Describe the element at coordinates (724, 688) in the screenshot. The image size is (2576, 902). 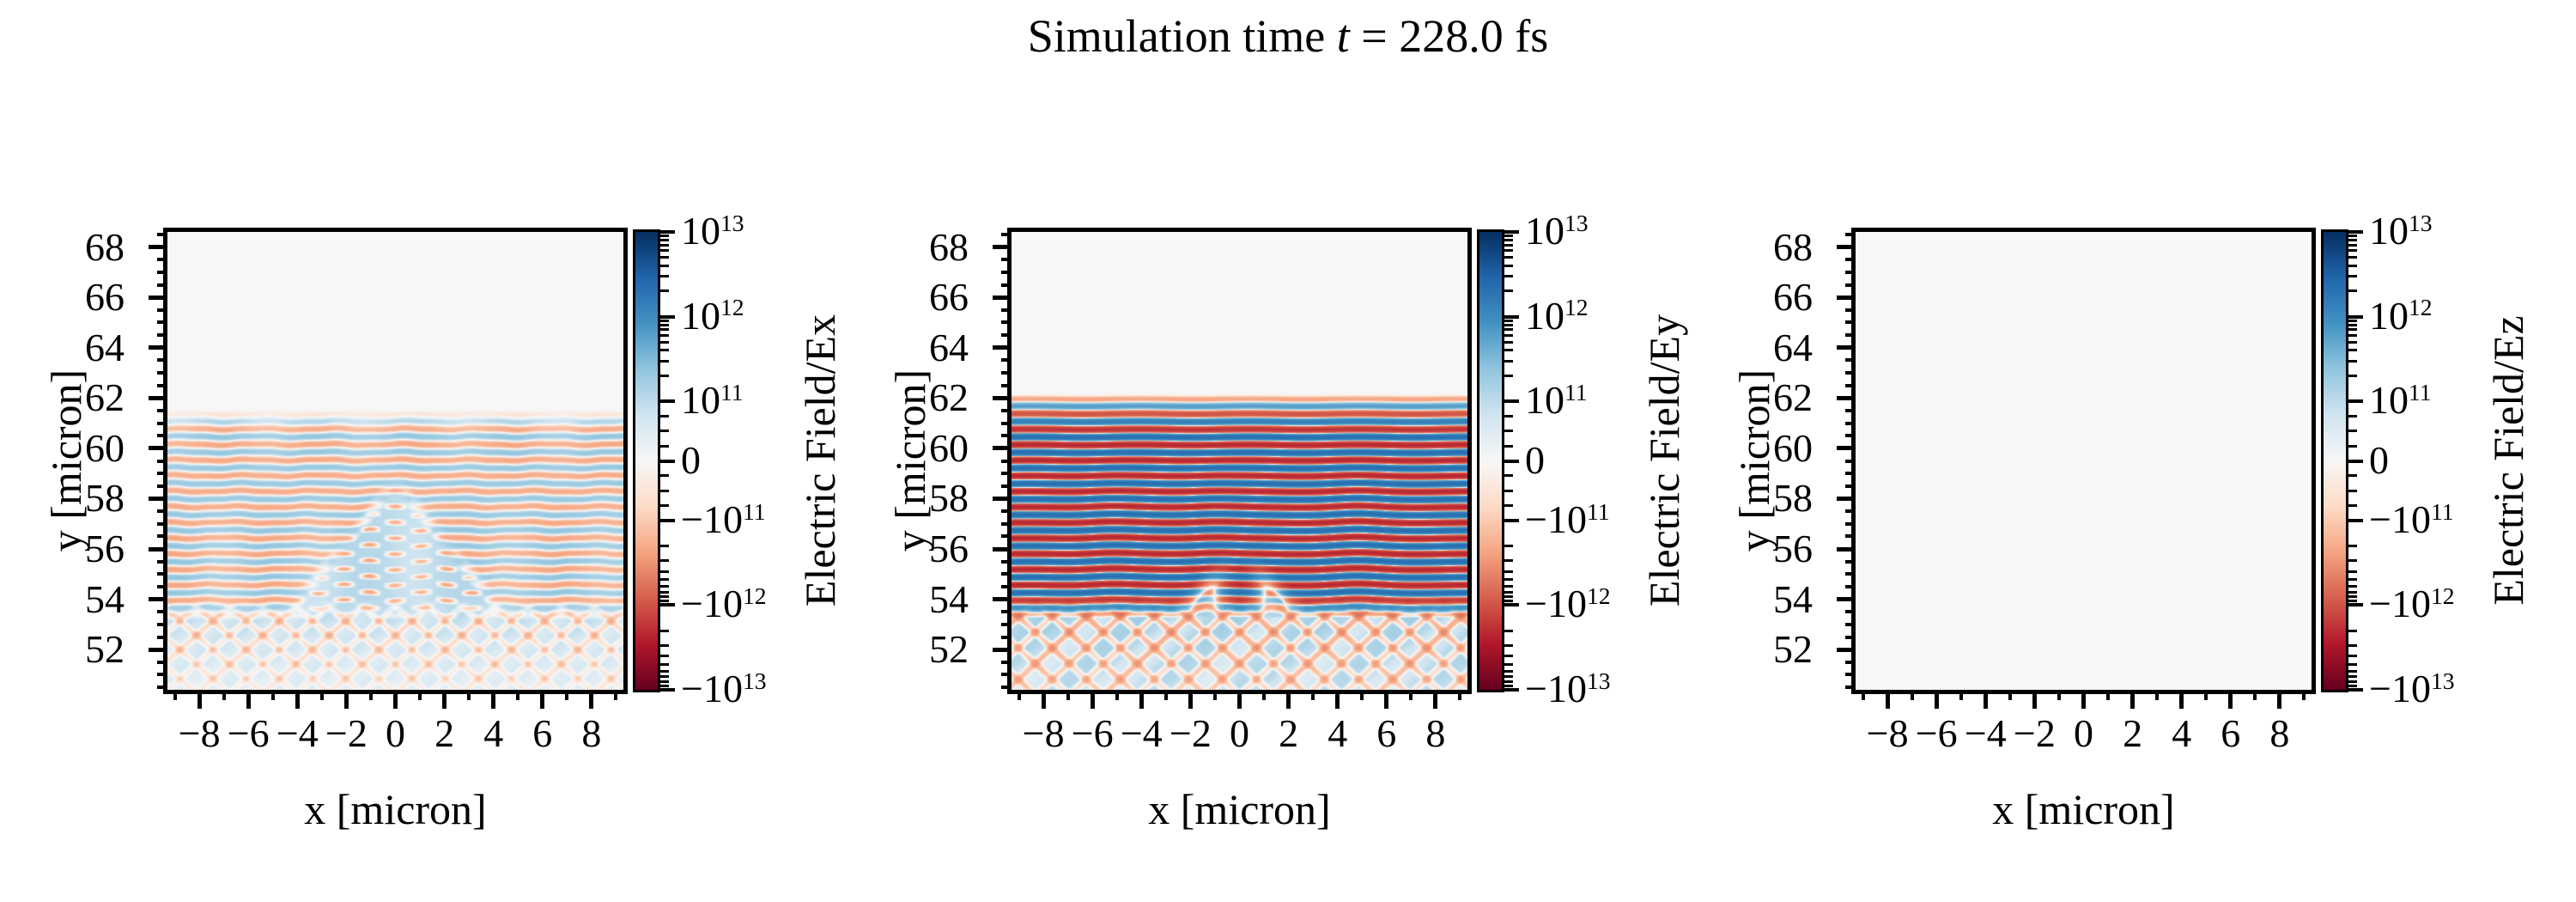
I see `colorbar-tick-label: −1013` at that location.